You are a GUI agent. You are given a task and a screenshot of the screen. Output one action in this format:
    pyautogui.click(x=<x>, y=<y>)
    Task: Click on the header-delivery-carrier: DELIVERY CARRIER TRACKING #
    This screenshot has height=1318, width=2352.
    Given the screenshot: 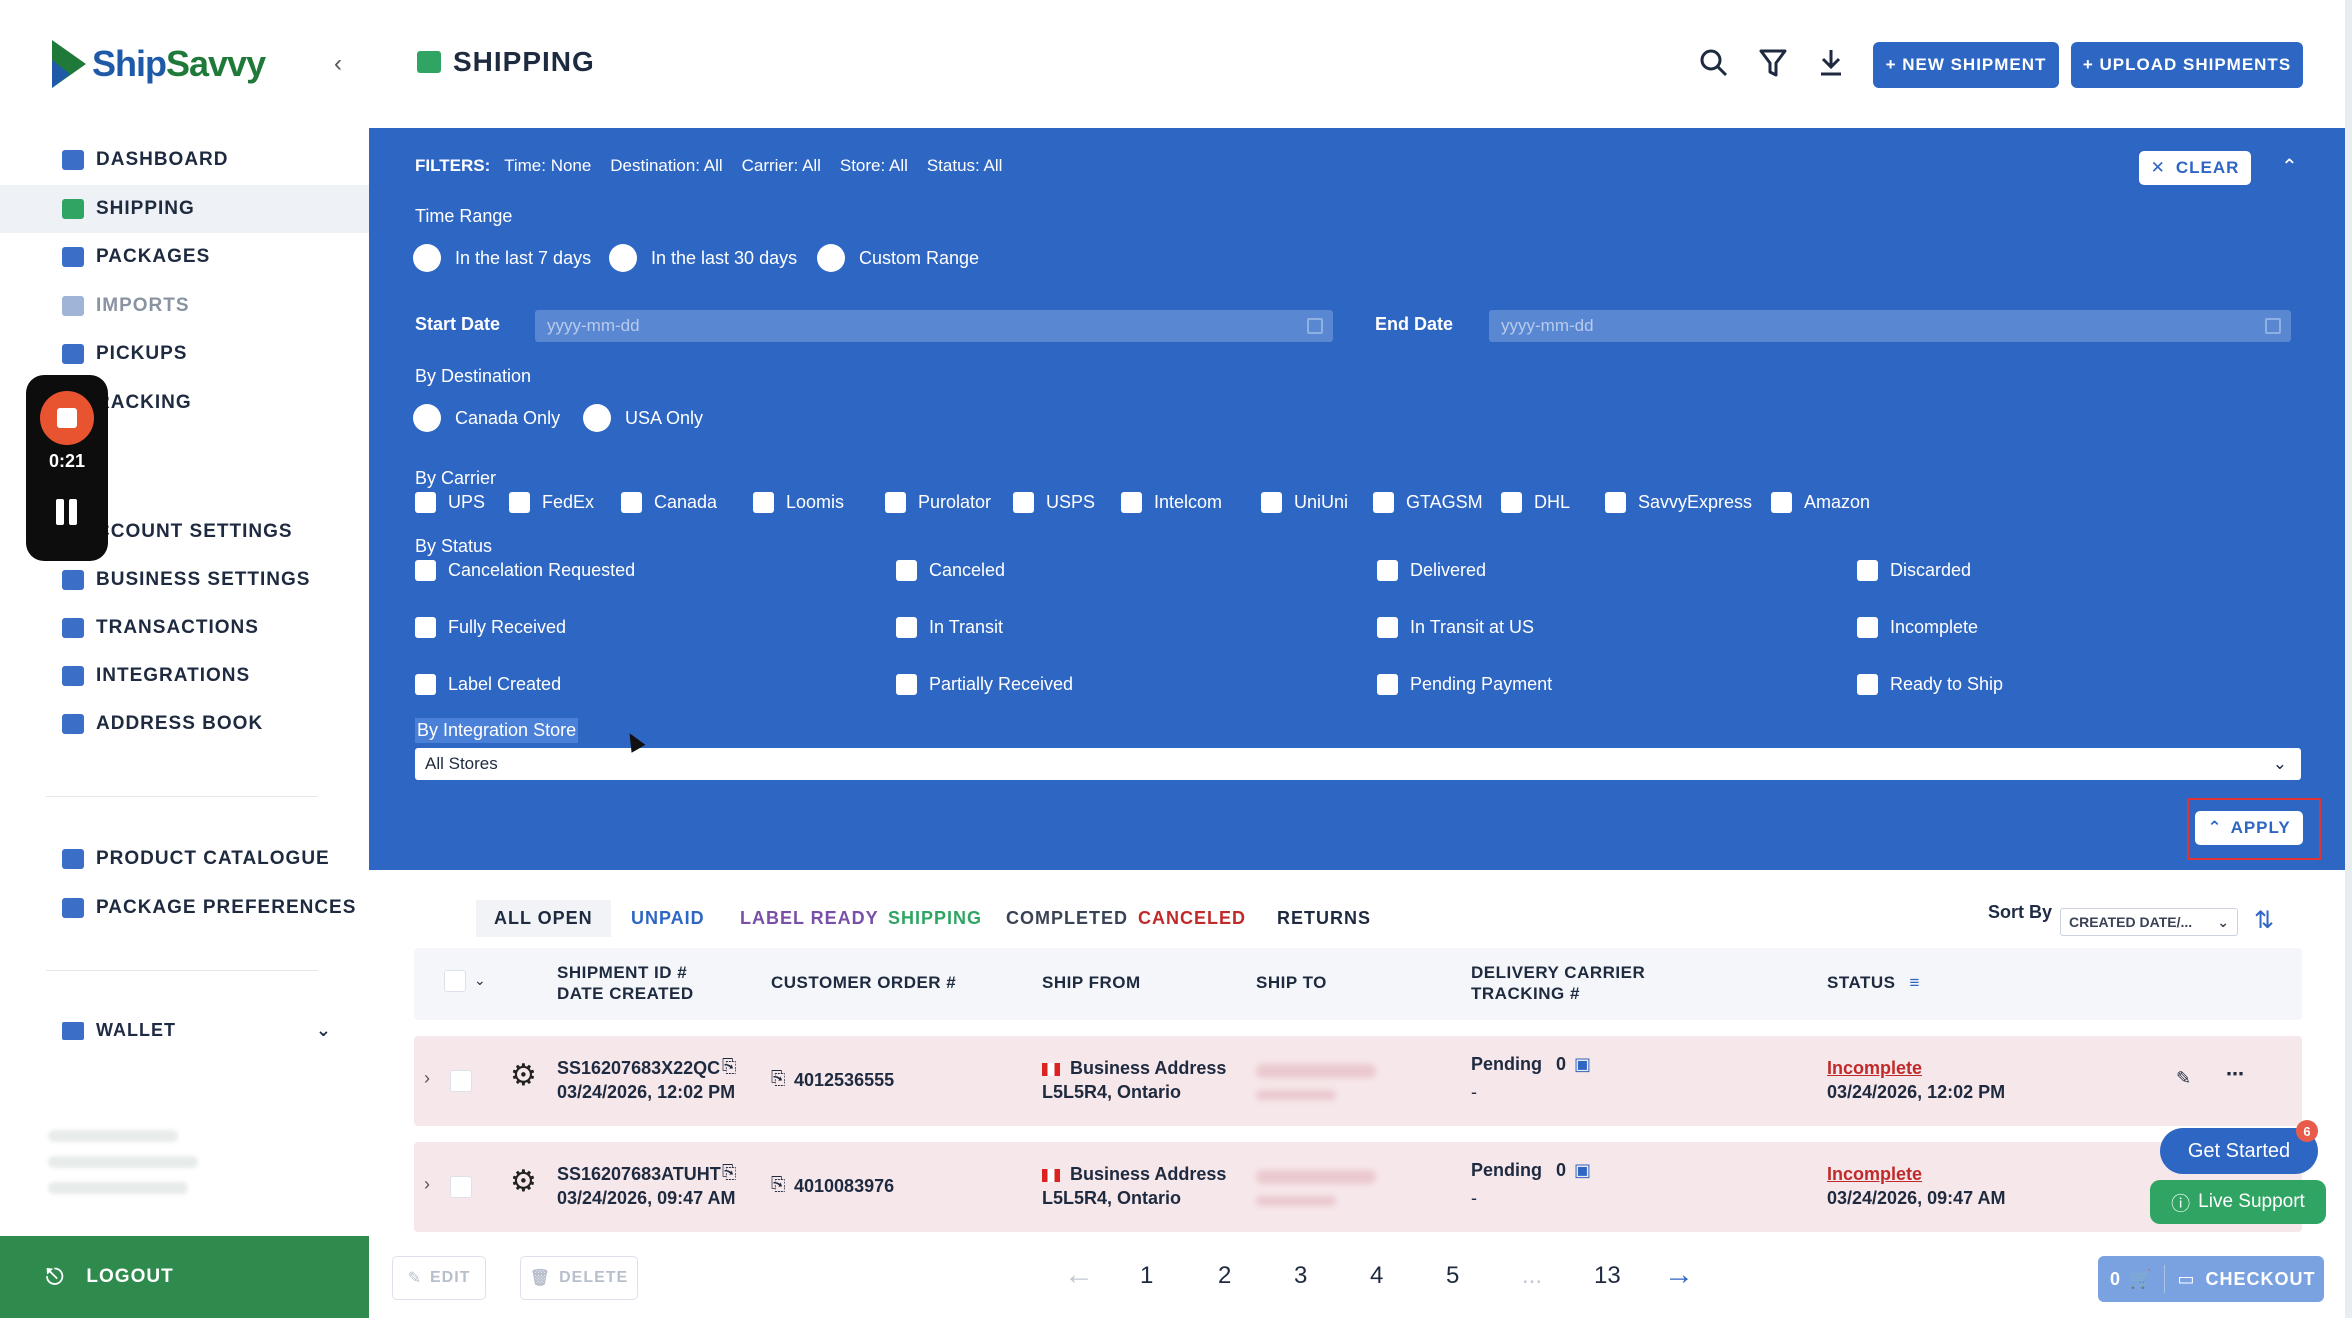 What is the action you would take?
    pyautogui.click(x=1558, y=983)
    